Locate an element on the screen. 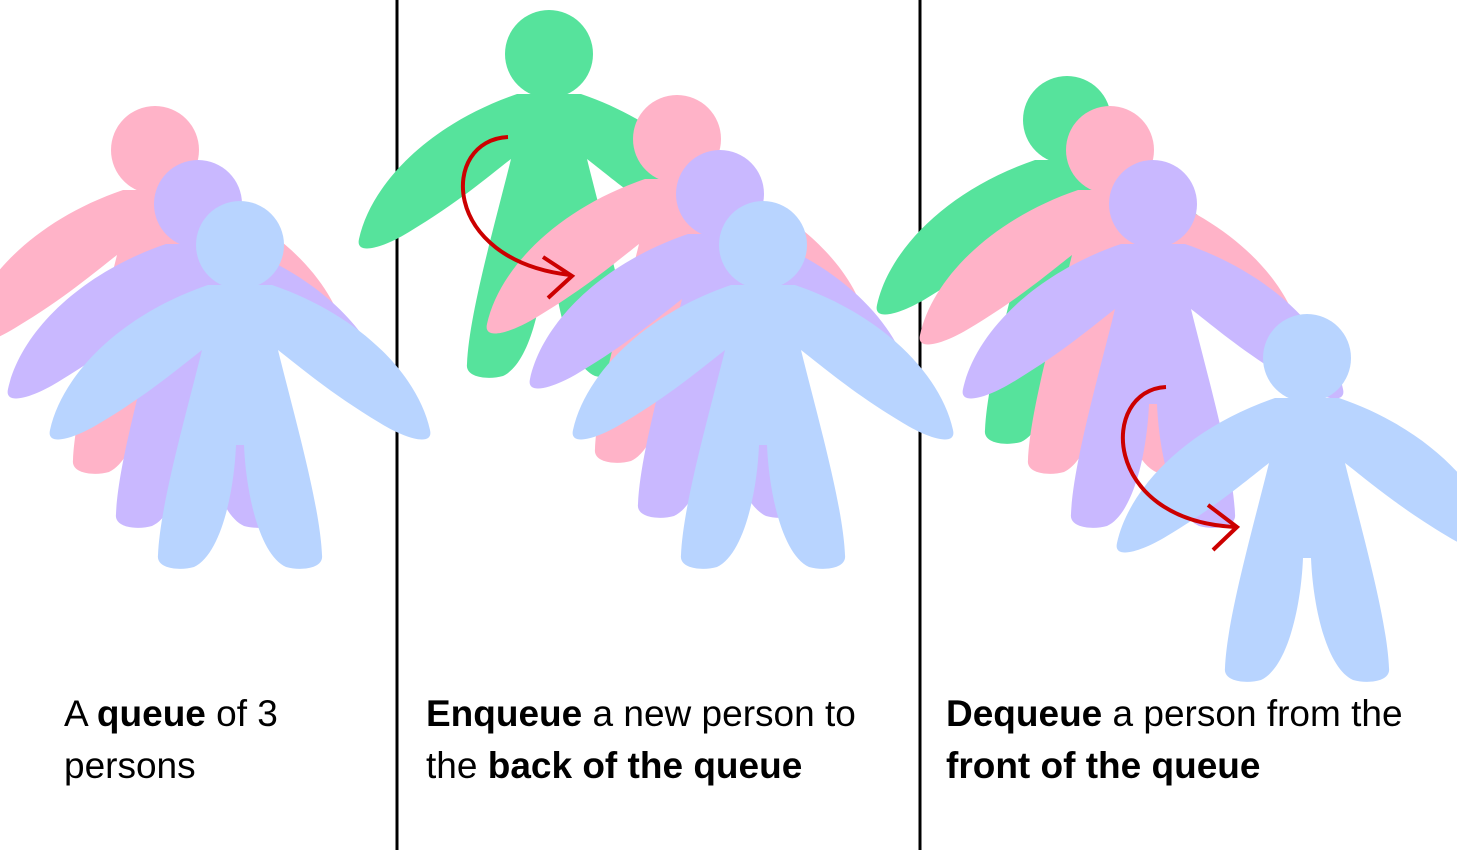  caption-segment: back of the queue is located at coordinates (645, 765).